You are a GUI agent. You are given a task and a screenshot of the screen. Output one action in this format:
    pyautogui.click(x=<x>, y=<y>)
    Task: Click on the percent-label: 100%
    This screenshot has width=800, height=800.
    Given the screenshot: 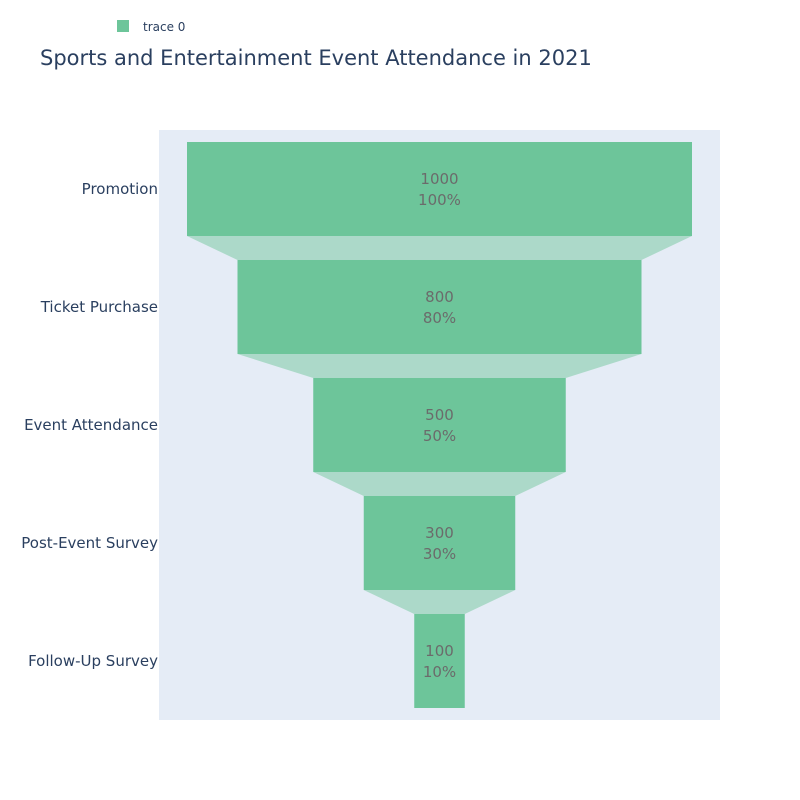 What is the action you would take?
    pyautogui.click(x=439, y=200)
    